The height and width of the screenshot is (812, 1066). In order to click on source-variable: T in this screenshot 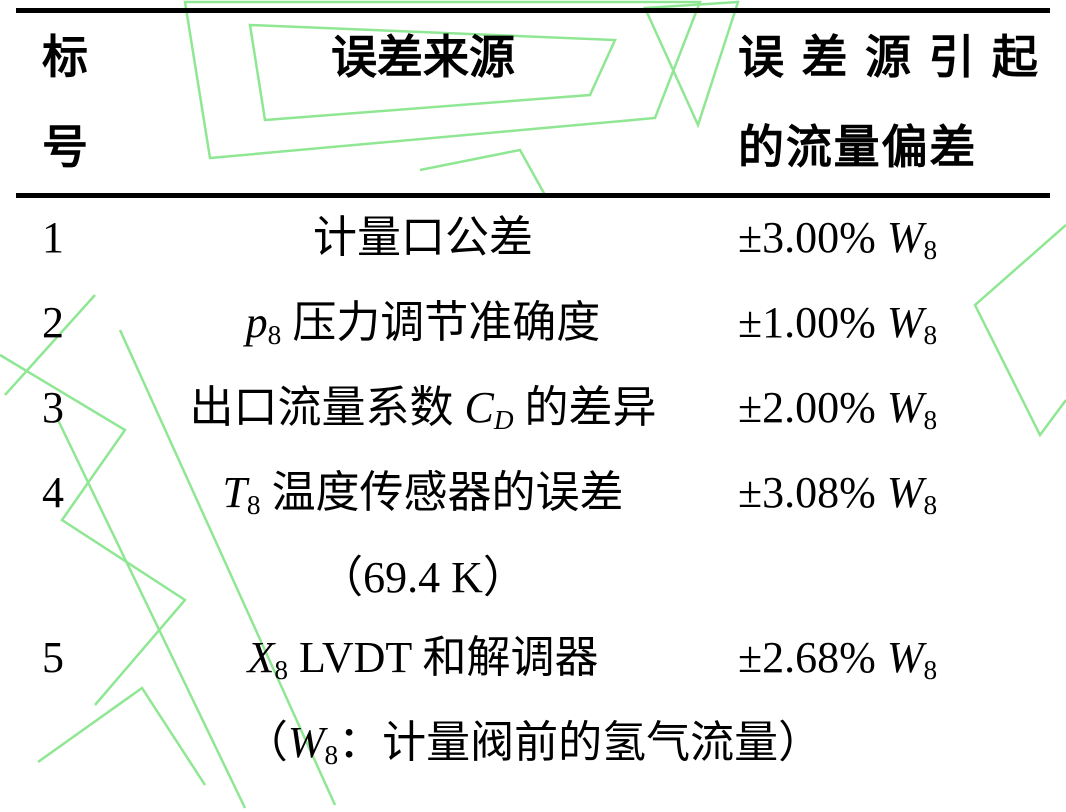, I will do `click(234, 492)`.